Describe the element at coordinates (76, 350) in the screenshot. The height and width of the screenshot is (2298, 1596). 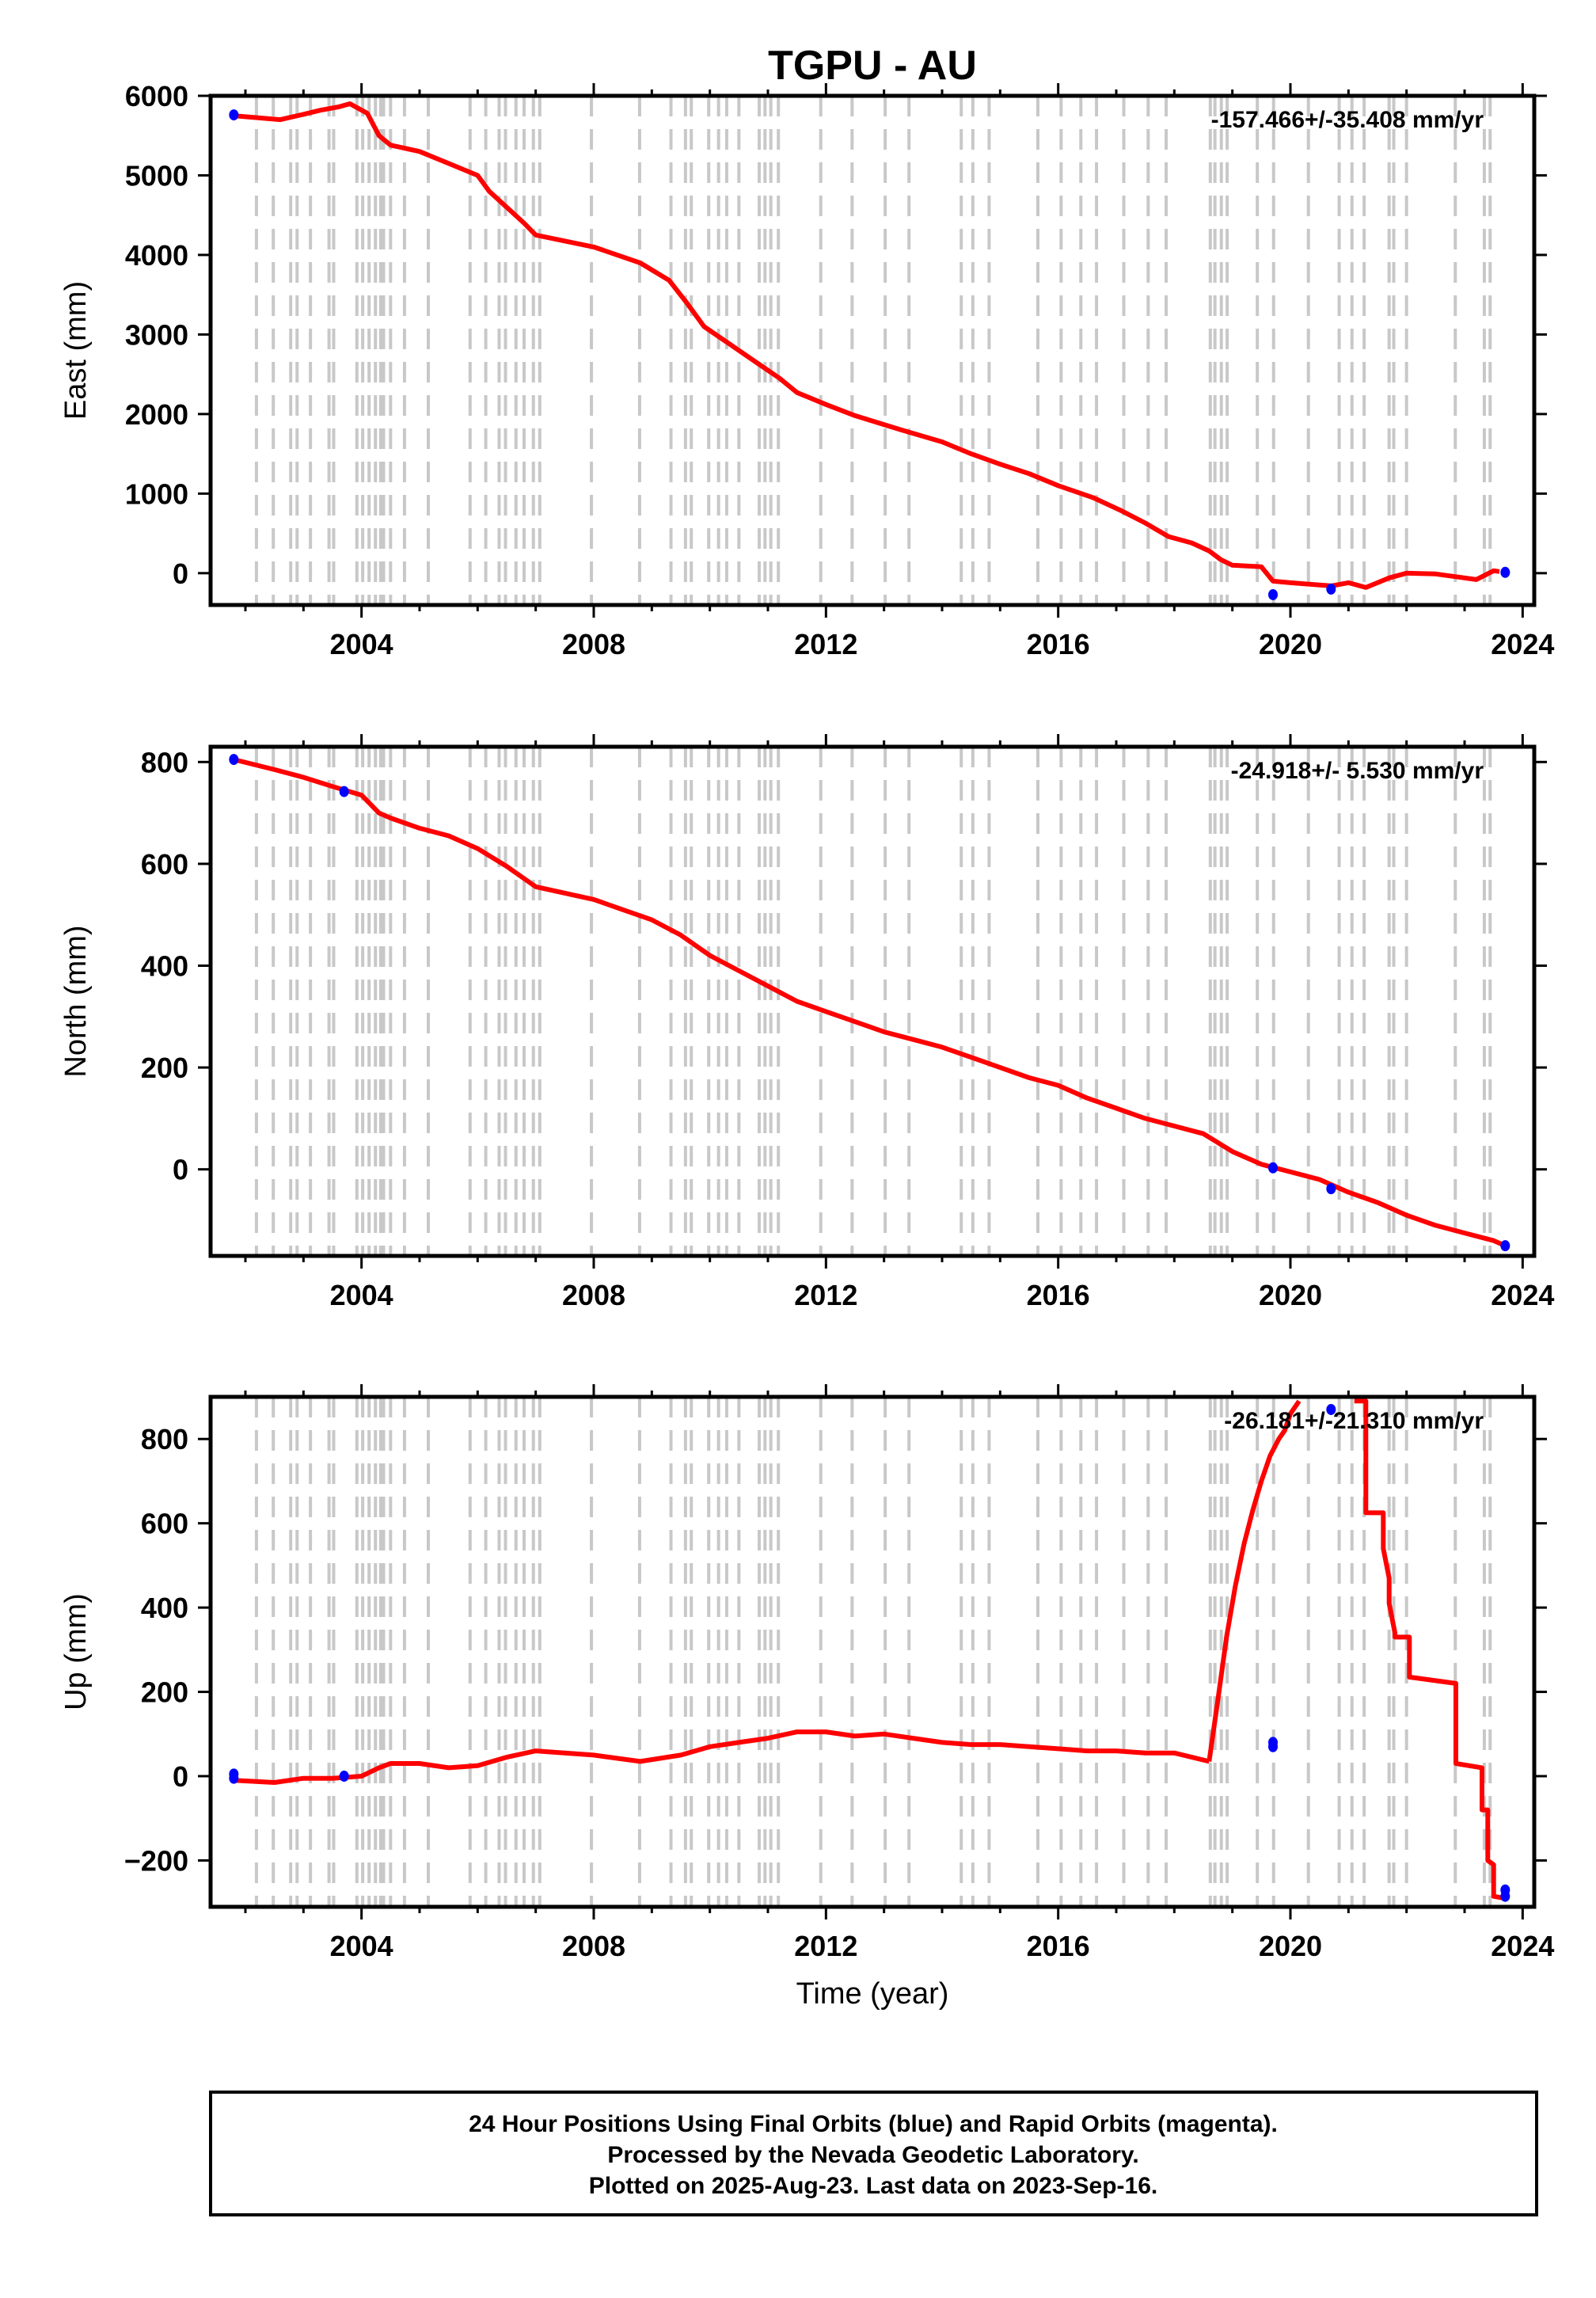
I see `y-axis-label: East (mm)` at that location.